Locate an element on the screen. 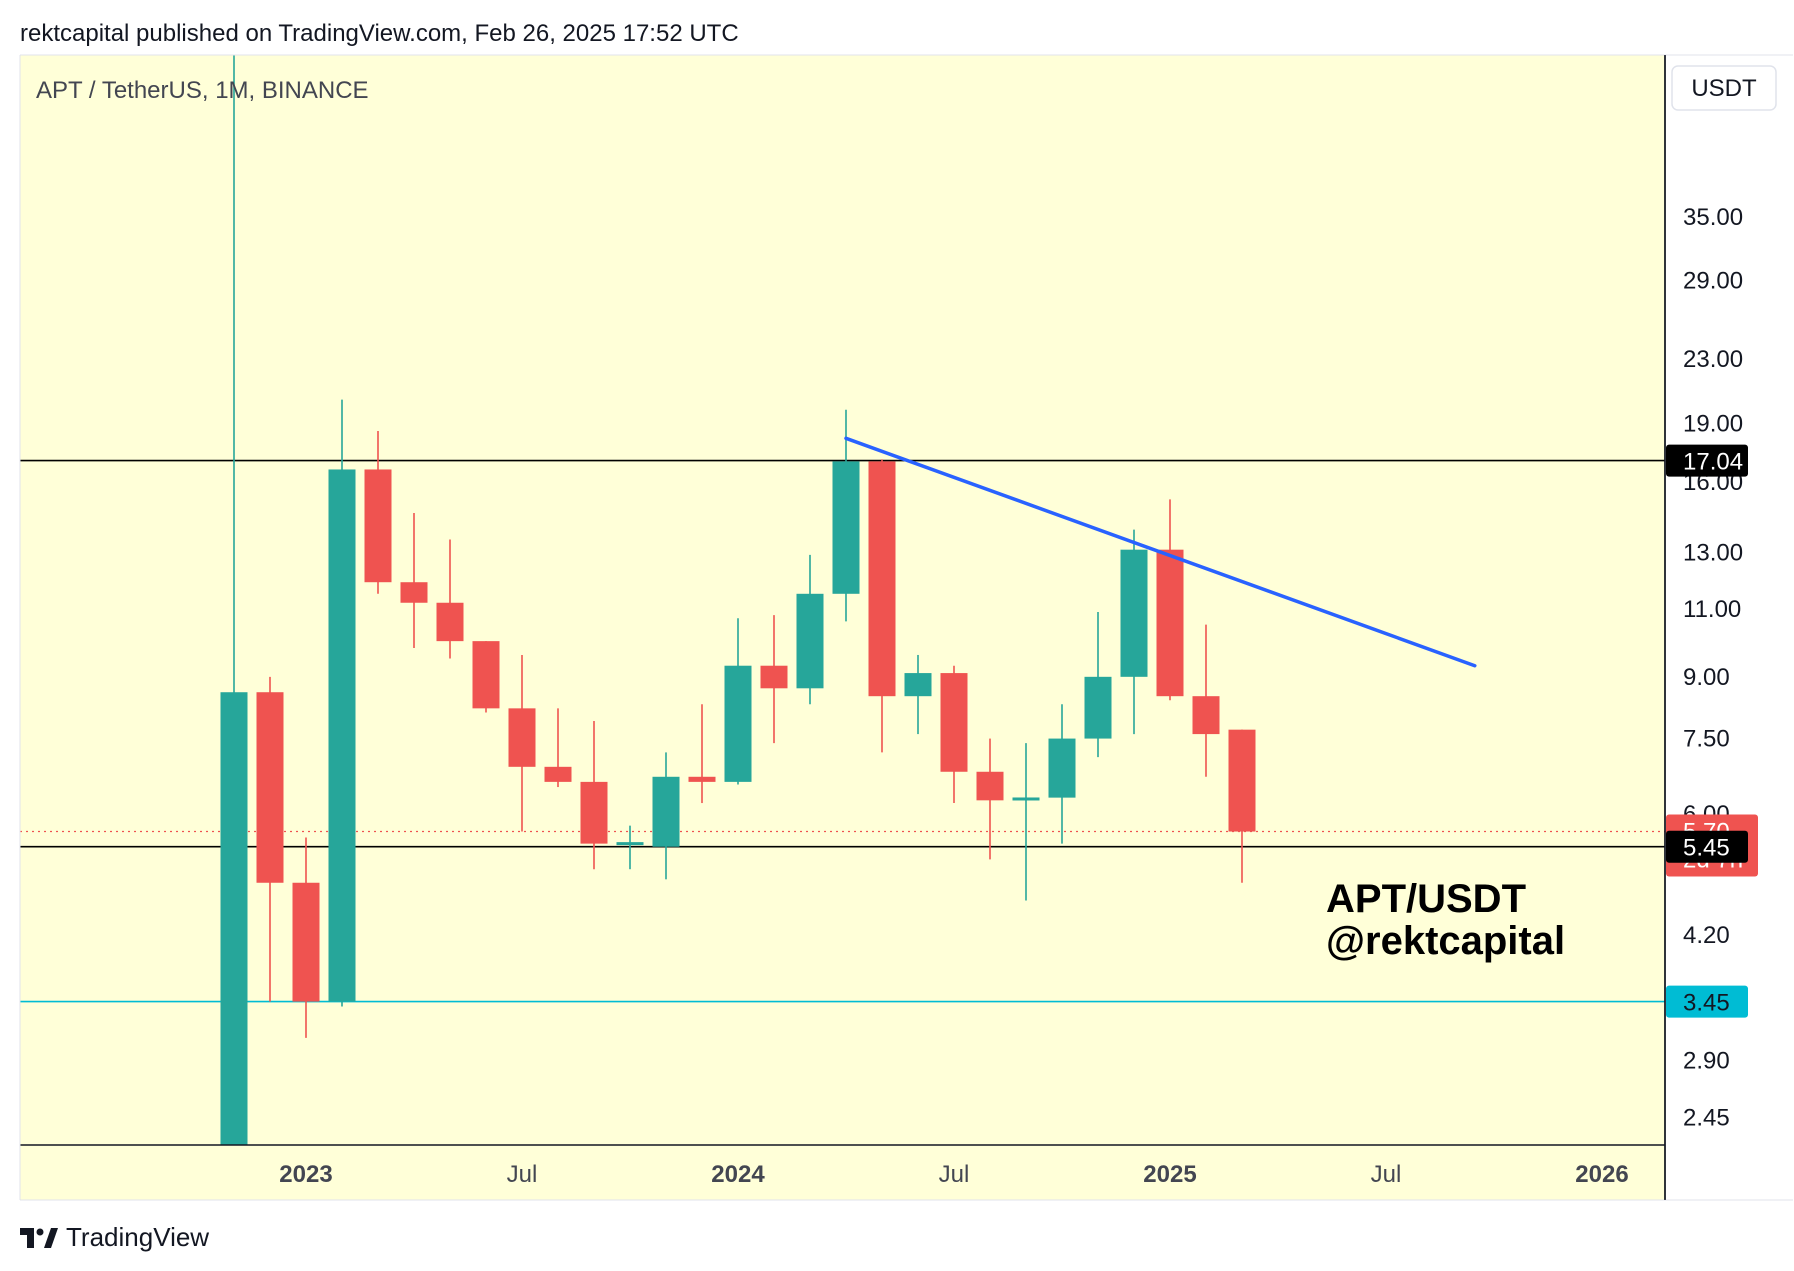  annotation-handle: @rektcapital is located at coordinates (1445, 941).